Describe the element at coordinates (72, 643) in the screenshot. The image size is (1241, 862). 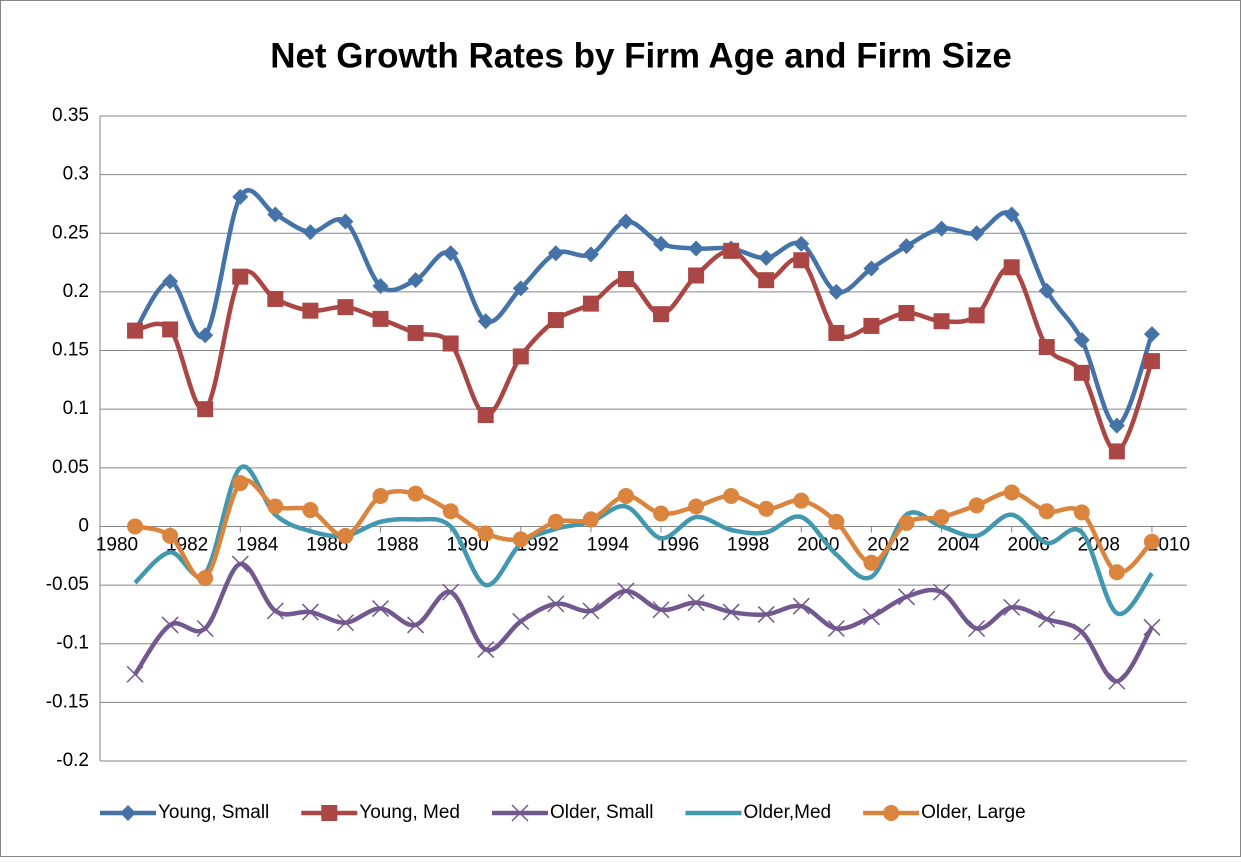
I see `y-tick-label: -0.1` at that location.